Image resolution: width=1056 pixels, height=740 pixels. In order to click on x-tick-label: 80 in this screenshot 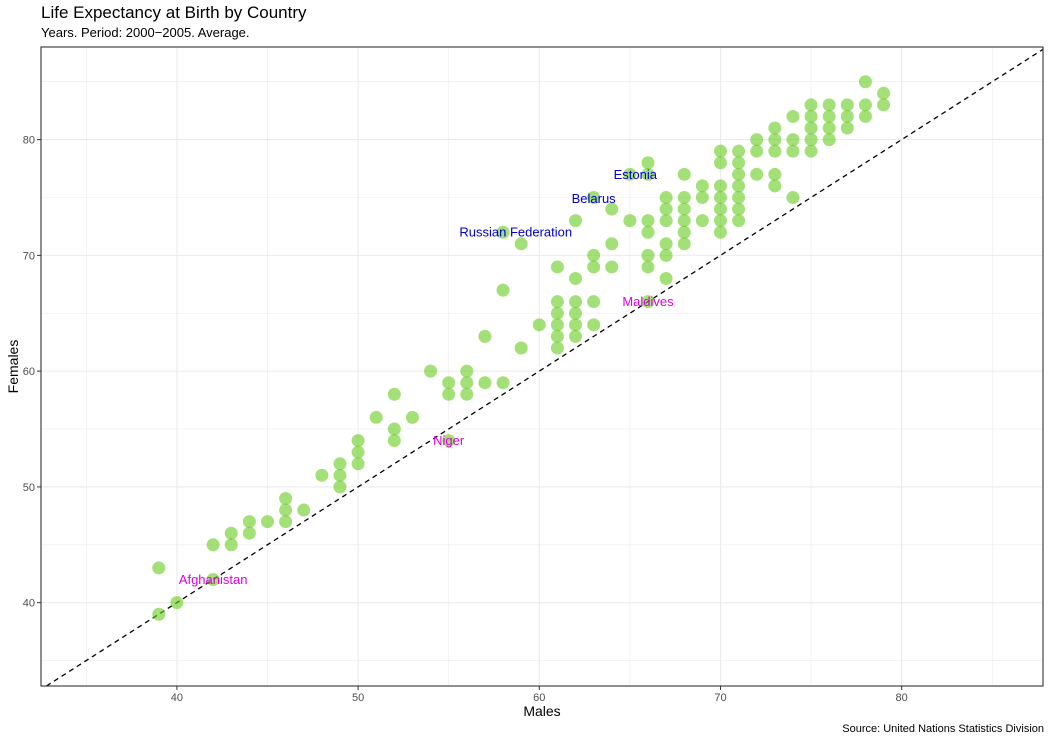, I will do `click(902, 698)`.